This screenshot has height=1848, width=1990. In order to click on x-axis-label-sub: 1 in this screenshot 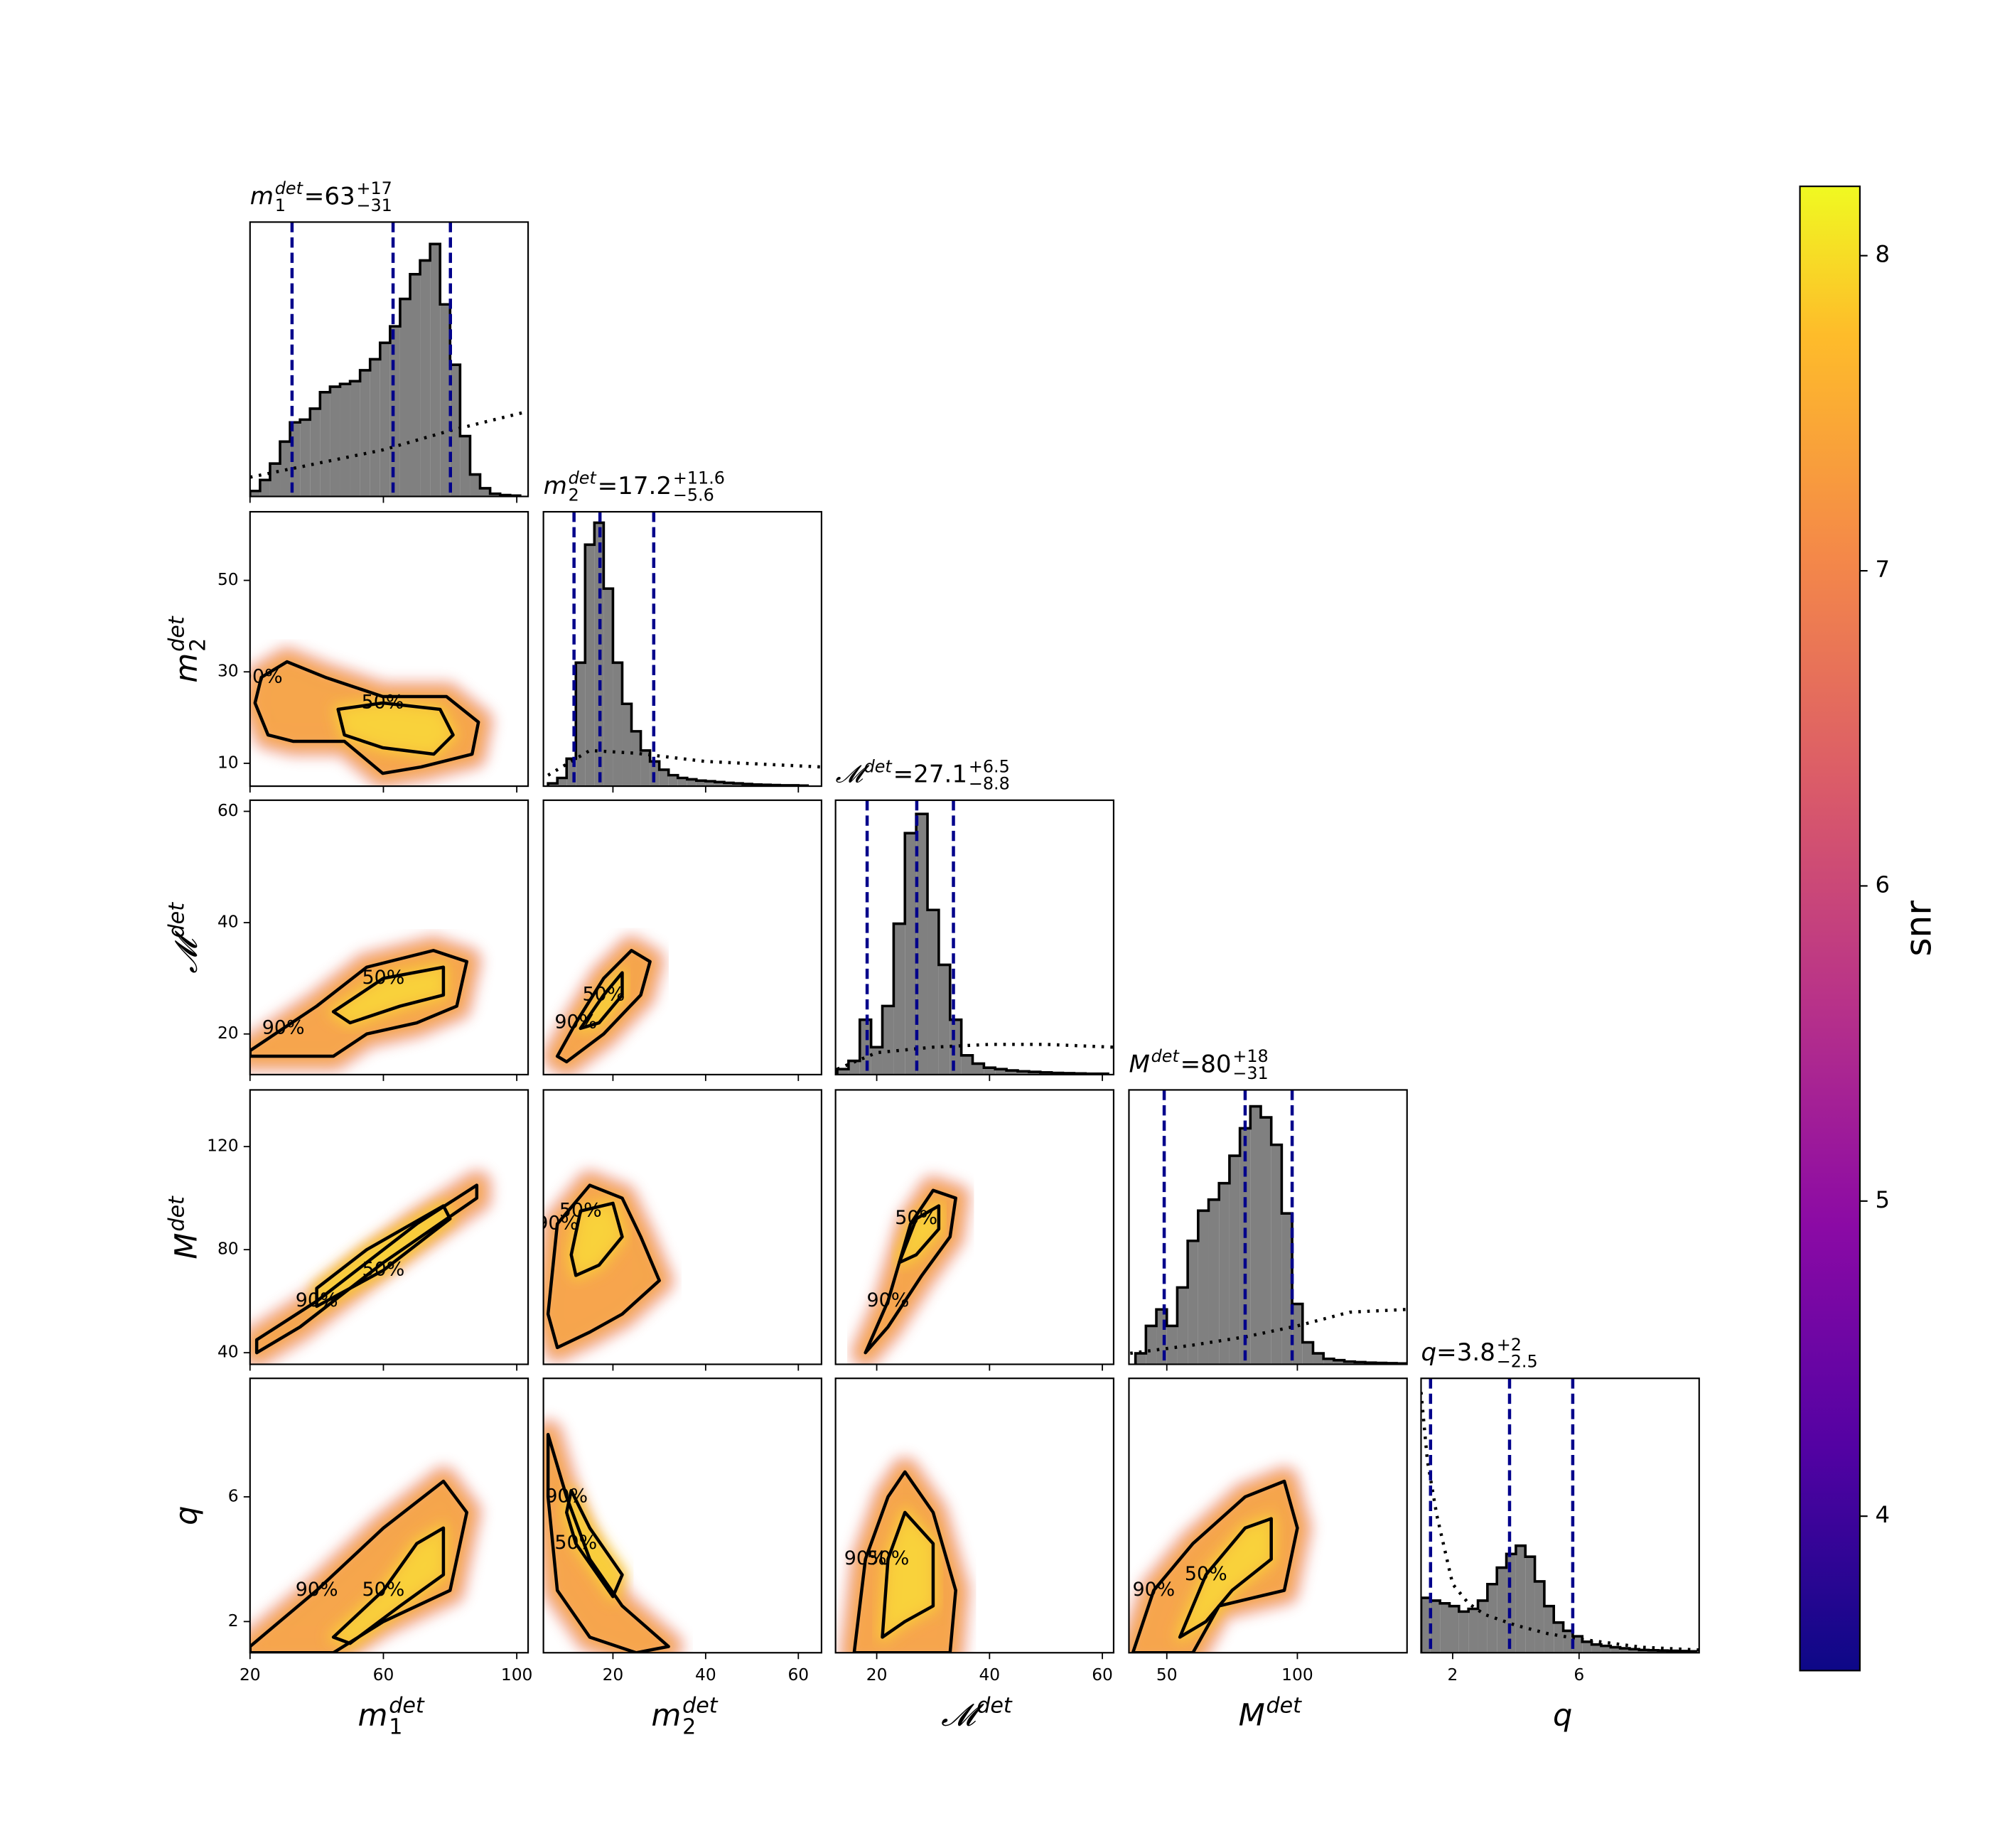, I will do `click(395, 1727)`.